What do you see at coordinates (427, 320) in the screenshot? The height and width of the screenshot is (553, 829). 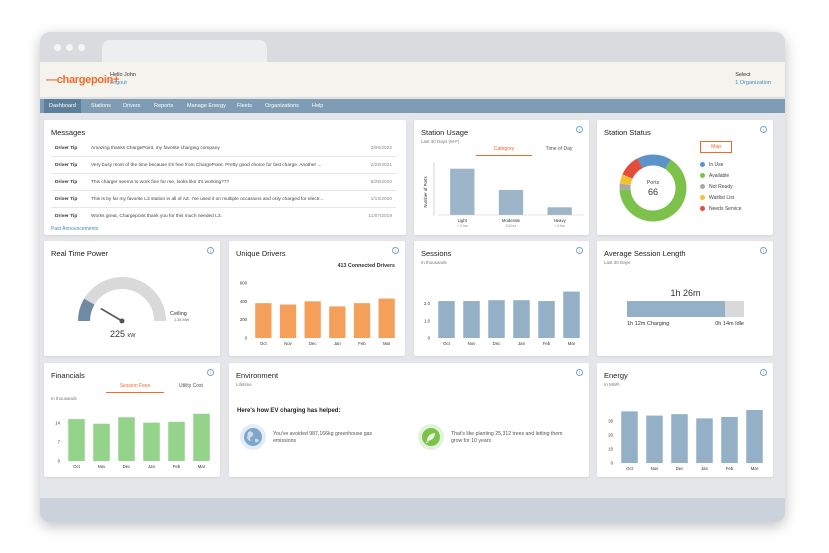 I see `y-tick-label: 1.0` at bounding box center [427, 320].